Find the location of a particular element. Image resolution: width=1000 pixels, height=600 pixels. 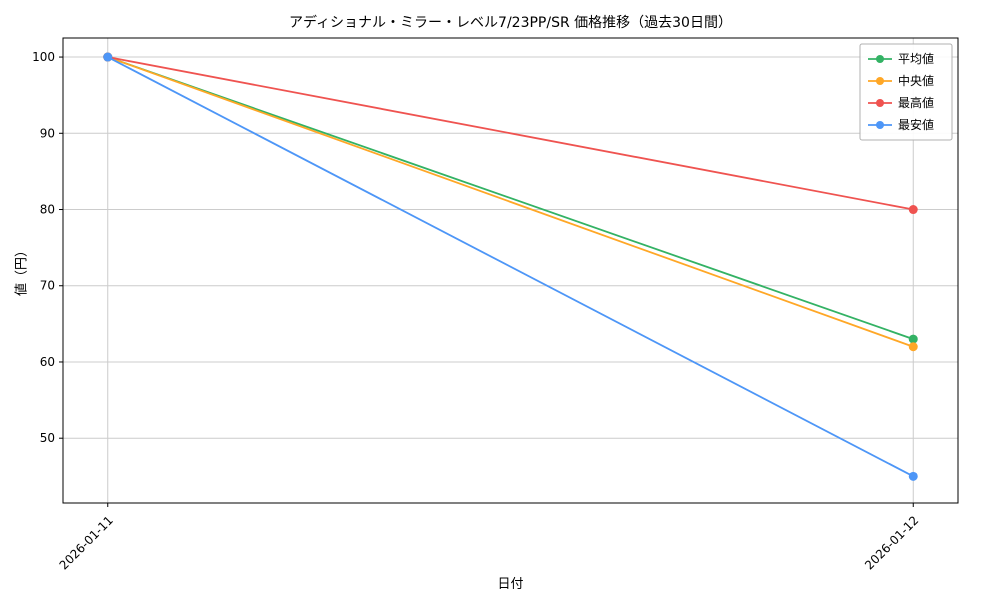

x-tick-label: 2026-01-12 is located at coordinates (891, 542).